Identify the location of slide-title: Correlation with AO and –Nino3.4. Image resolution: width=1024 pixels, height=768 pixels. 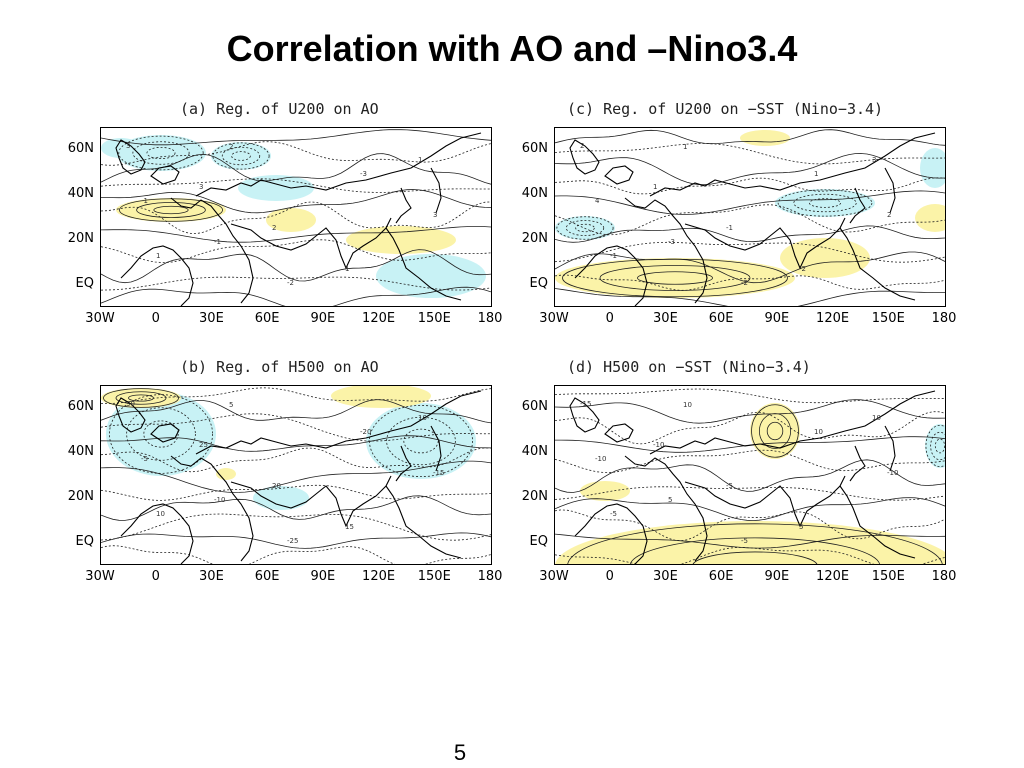
(512, 48).